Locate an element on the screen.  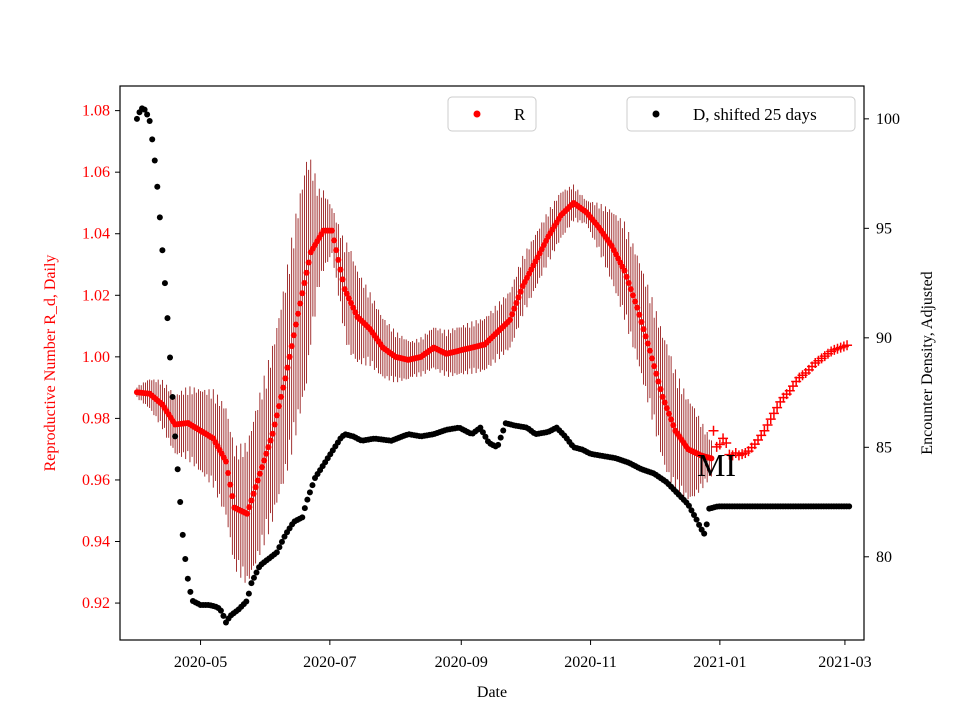
y-right-tick-label: 85 is located at coordinates (884, 447).